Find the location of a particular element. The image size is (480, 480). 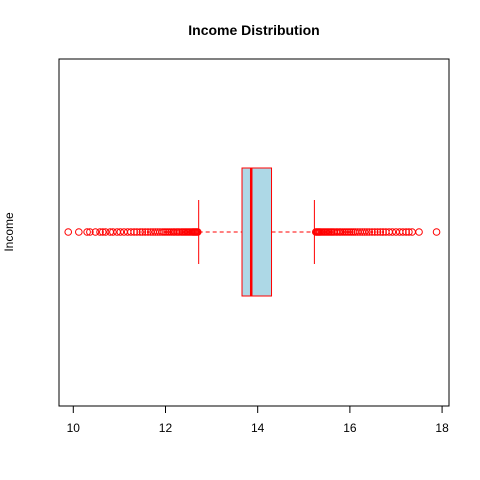

x-tick-label: 18 is located at coordinates (442, 428).